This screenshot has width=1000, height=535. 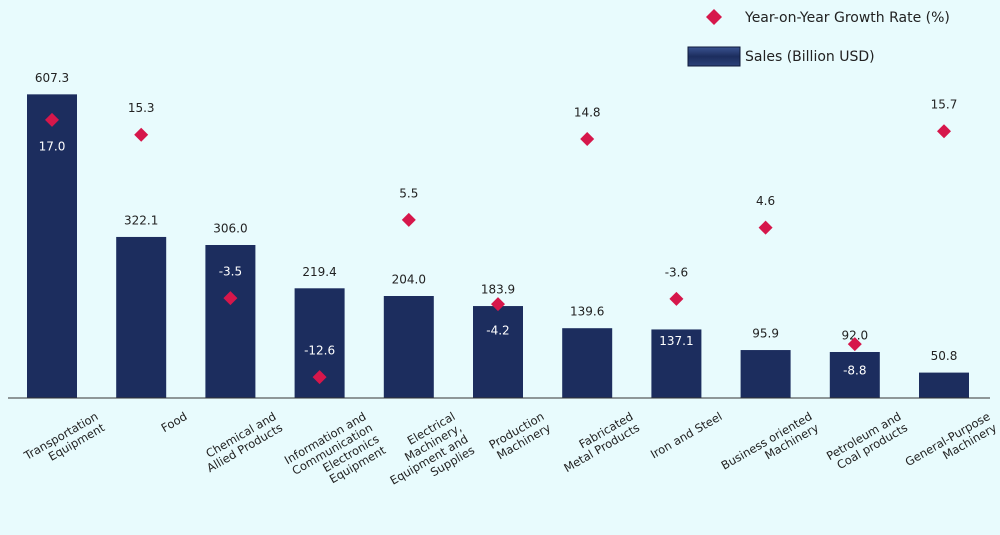 What do you see at coordinates (944, 356) in the screenshot?
I see `bar-value-label: 50.8` at bounding box center [944, 356].